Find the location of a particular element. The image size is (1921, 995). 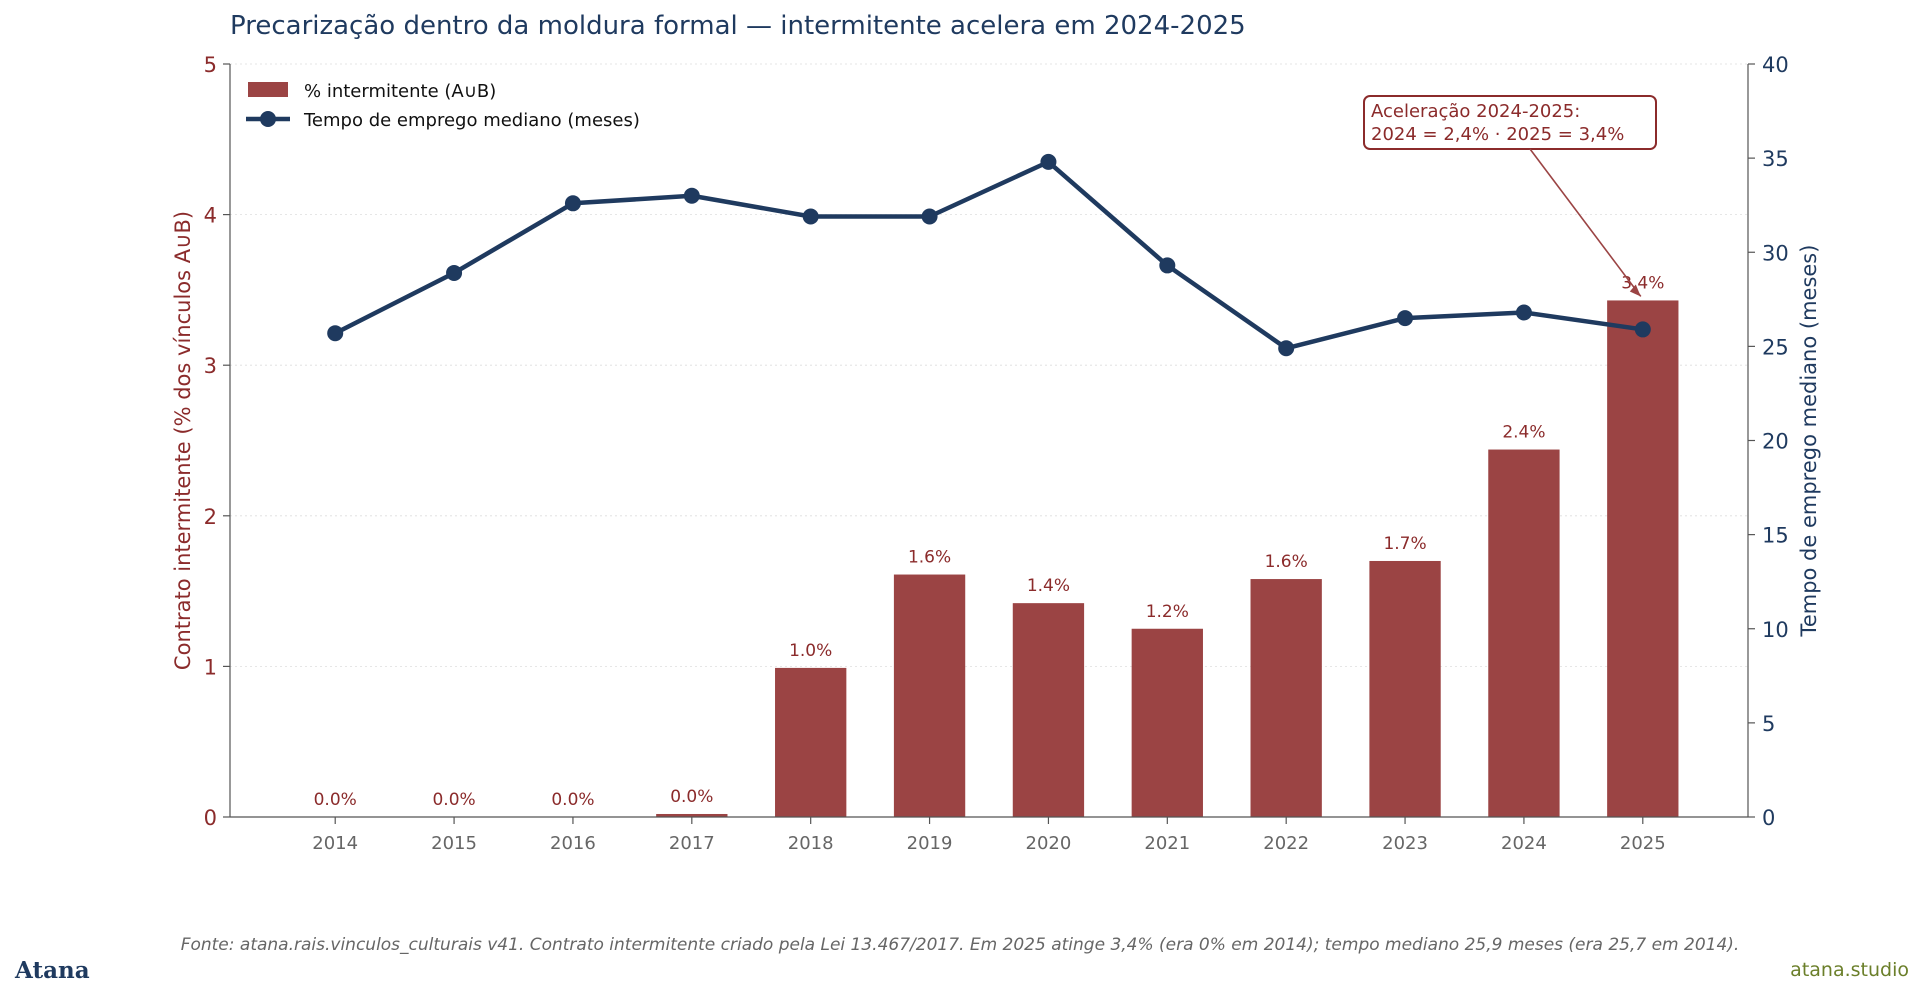

legend-line-label: Tempo de emprego mediano (meses) is located at coordinates (471, 120).